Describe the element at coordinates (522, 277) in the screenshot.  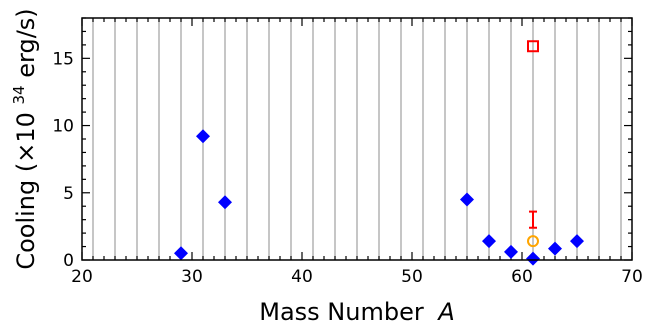
I see `x-tick-label: 60` at that location.